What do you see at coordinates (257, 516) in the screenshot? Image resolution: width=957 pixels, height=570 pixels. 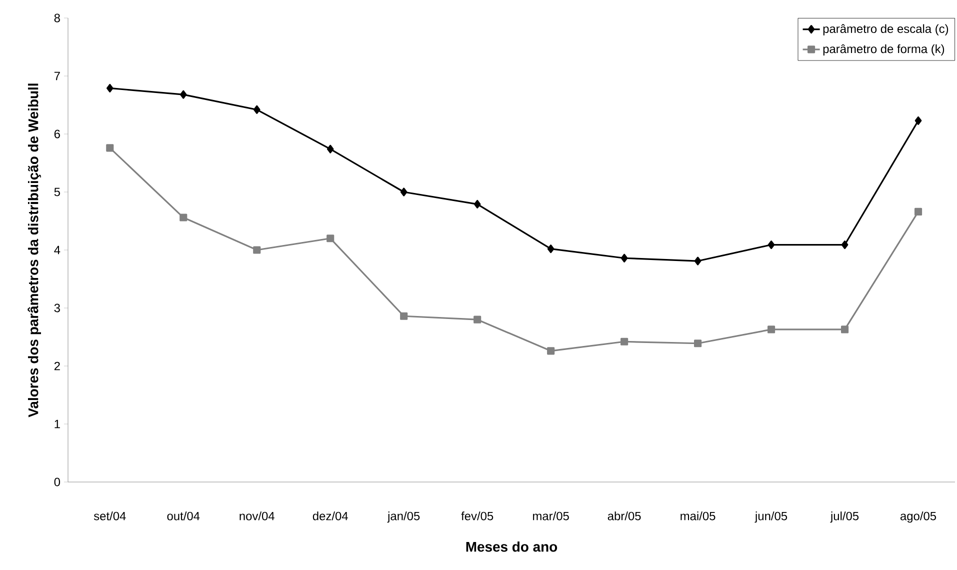 I see `x-tick-label: nov/04` at bounding box center [257, 516].